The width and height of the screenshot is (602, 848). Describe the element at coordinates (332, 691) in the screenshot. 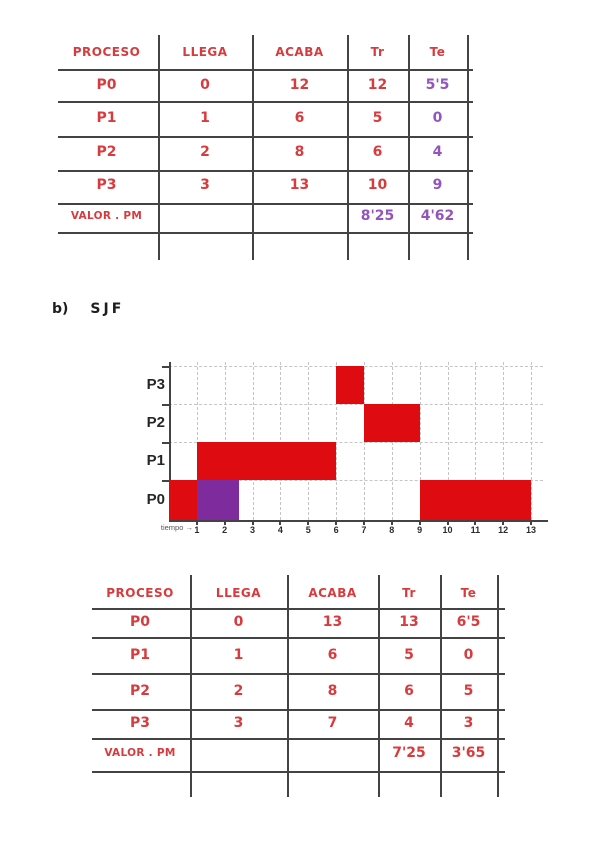

I see `table-cell: 8` at that location.